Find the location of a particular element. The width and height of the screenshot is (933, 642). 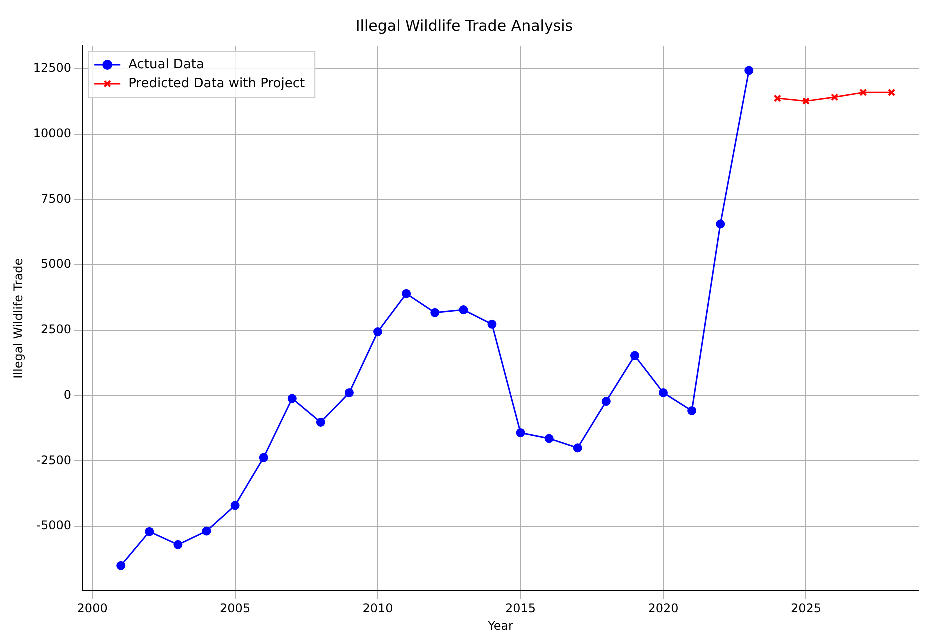

x-tick-label: 2005 is located at coordinates (235, 609).